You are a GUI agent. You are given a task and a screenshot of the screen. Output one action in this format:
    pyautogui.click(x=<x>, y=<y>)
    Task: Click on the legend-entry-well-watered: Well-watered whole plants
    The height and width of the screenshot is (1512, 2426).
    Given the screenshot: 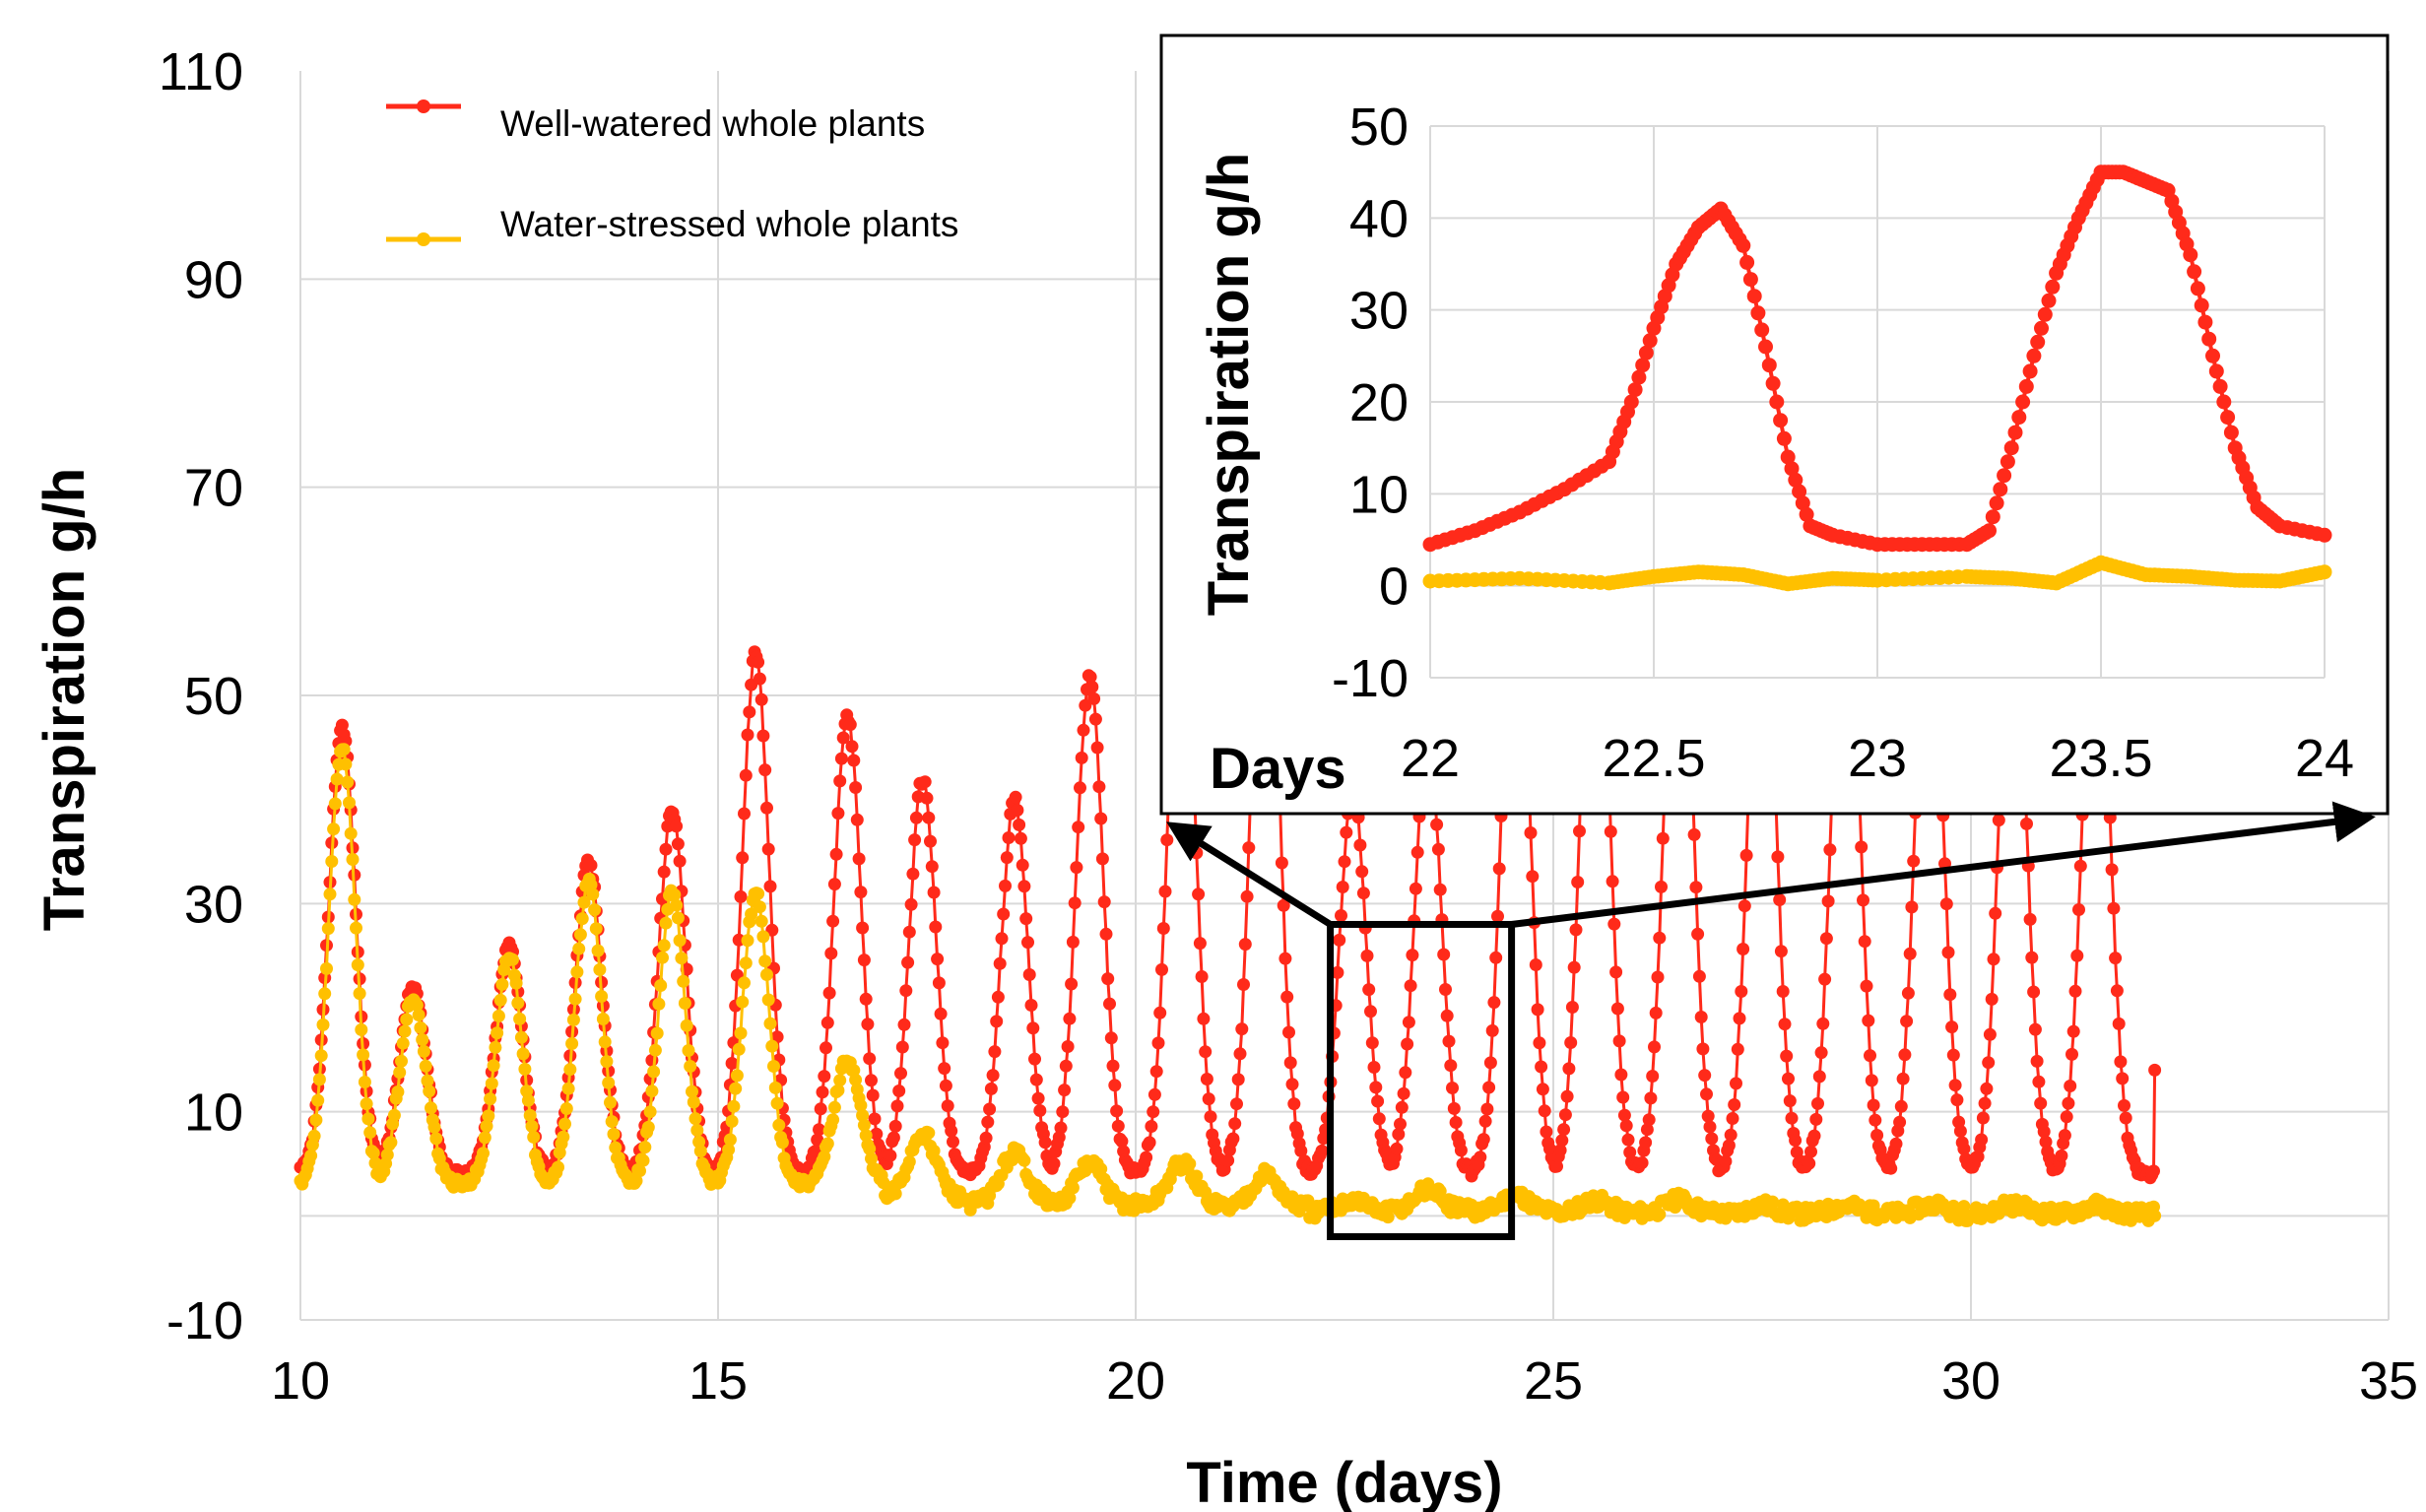 What is the action you would take?
    pyautogui.click(x=655, y=121)
    